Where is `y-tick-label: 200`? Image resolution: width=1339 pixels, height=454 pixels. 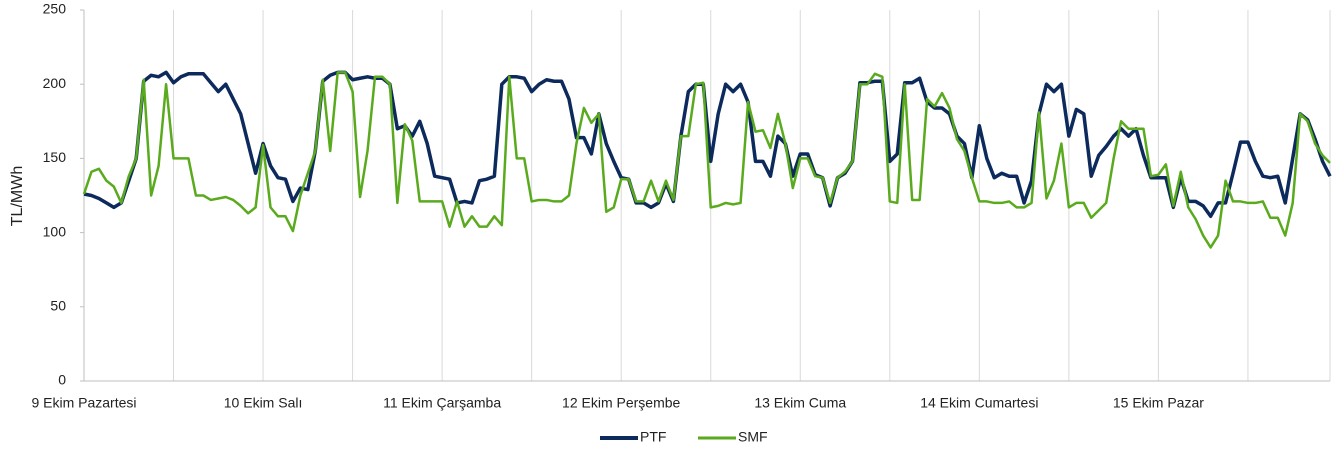
y-tick-label: 200 is located at coordinates (55, 83).